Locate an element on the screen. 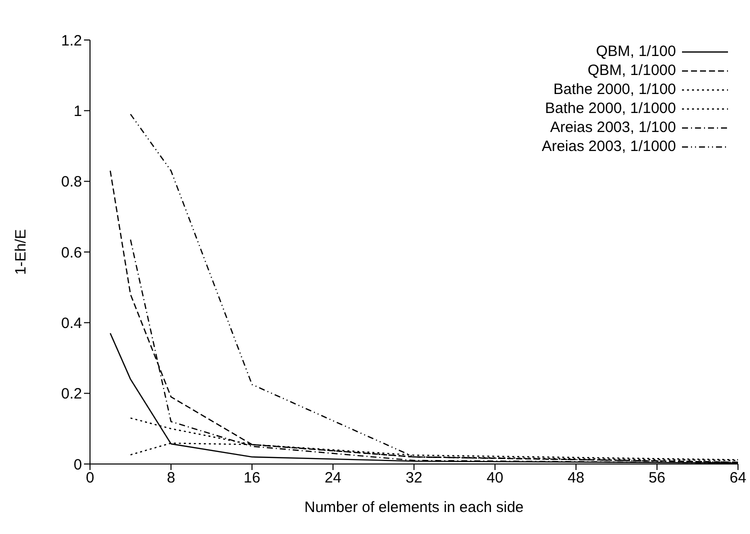 This screenshot has width=750, height=534. x-axis-title: Number of elements in each side is located at coordinates (414, 507).